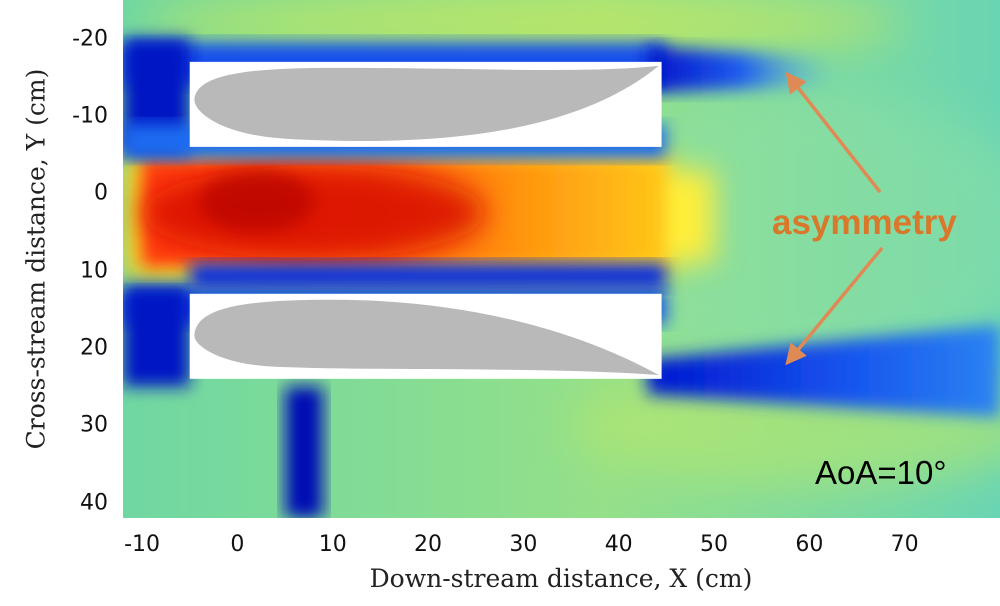  I want to click on y-tick-label: 20, so click(94, 348).